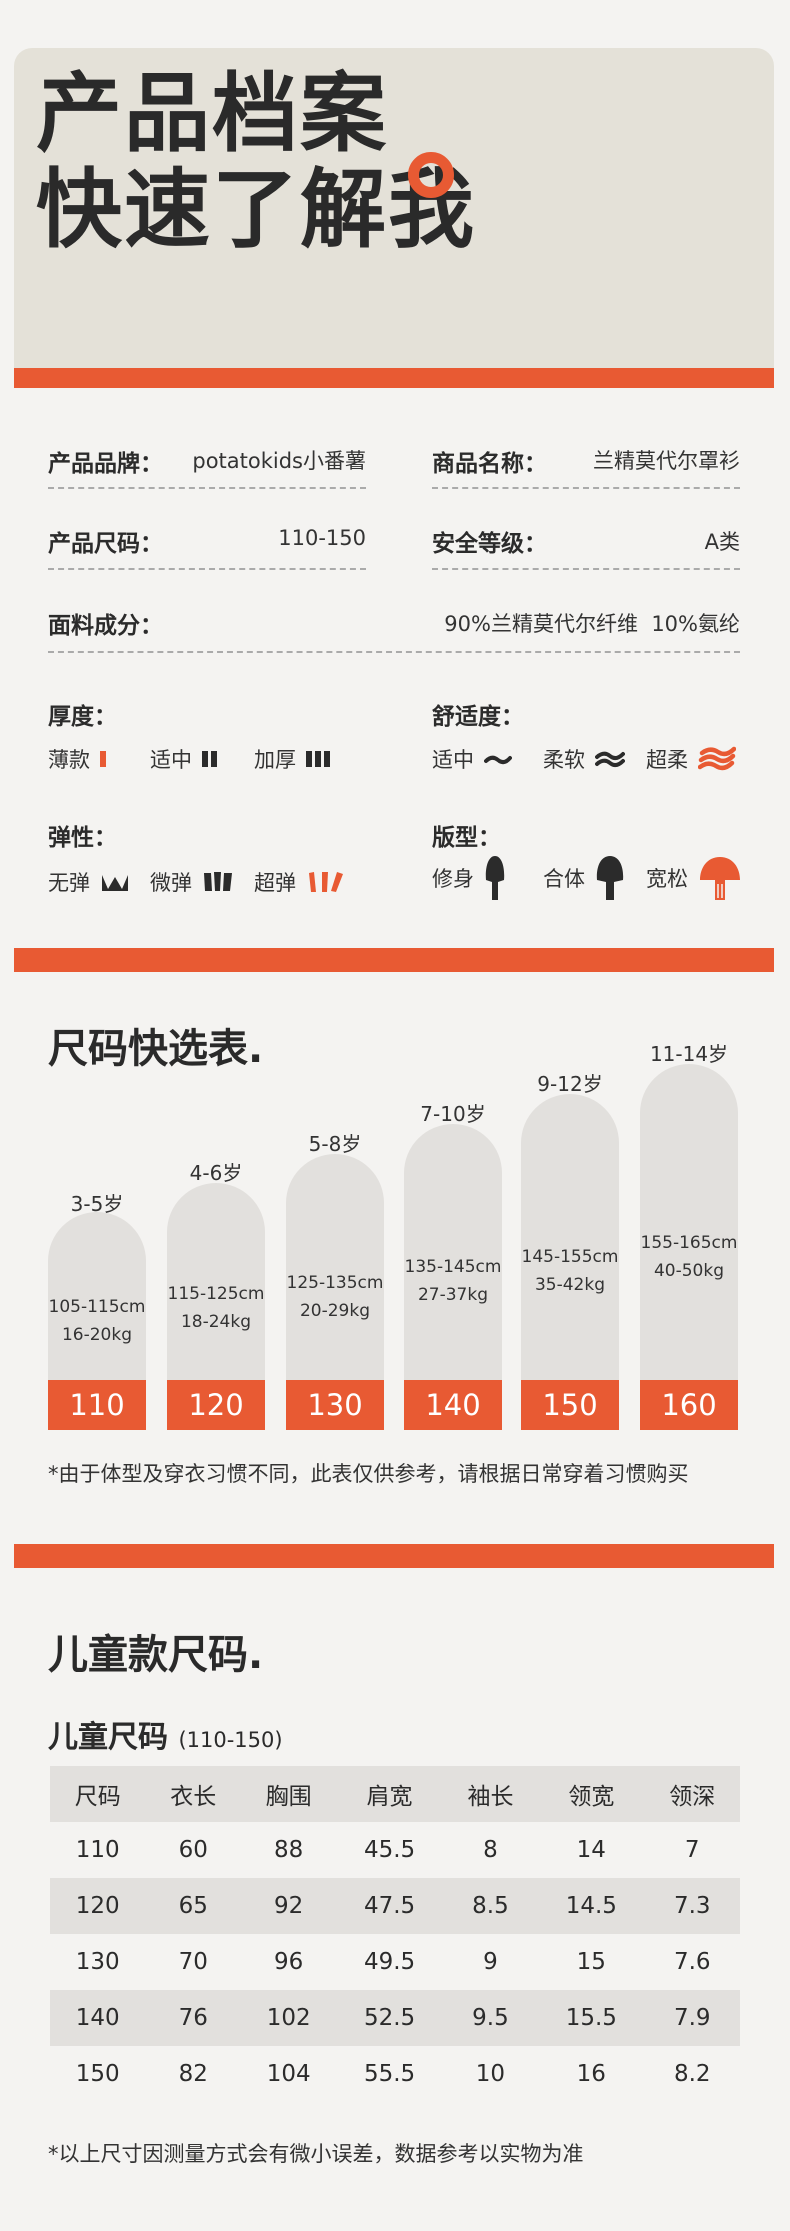 The height and width of the screenshot is (2231, 790). I want to click on header-shoulder: 肩宽, so click(389, 1797).